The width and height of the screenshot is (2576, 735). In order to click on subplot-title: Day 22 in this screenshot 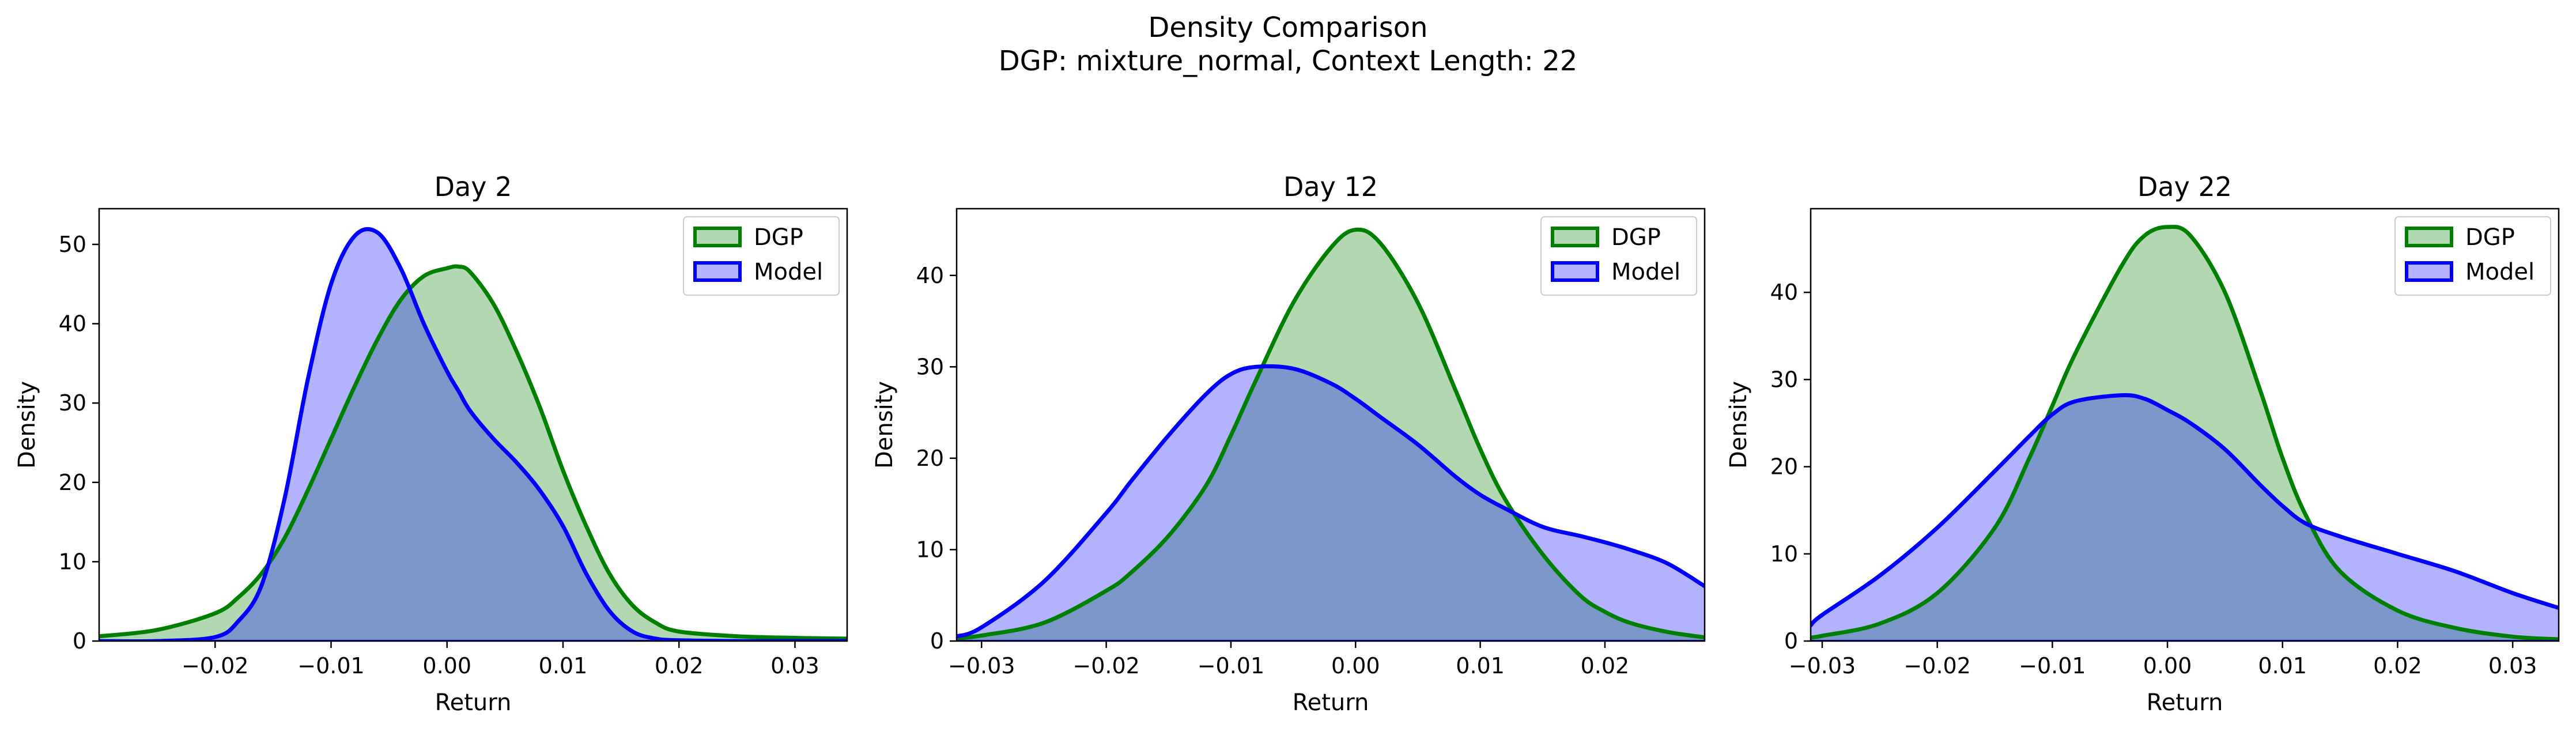, I will do `click(2184, 186)`.